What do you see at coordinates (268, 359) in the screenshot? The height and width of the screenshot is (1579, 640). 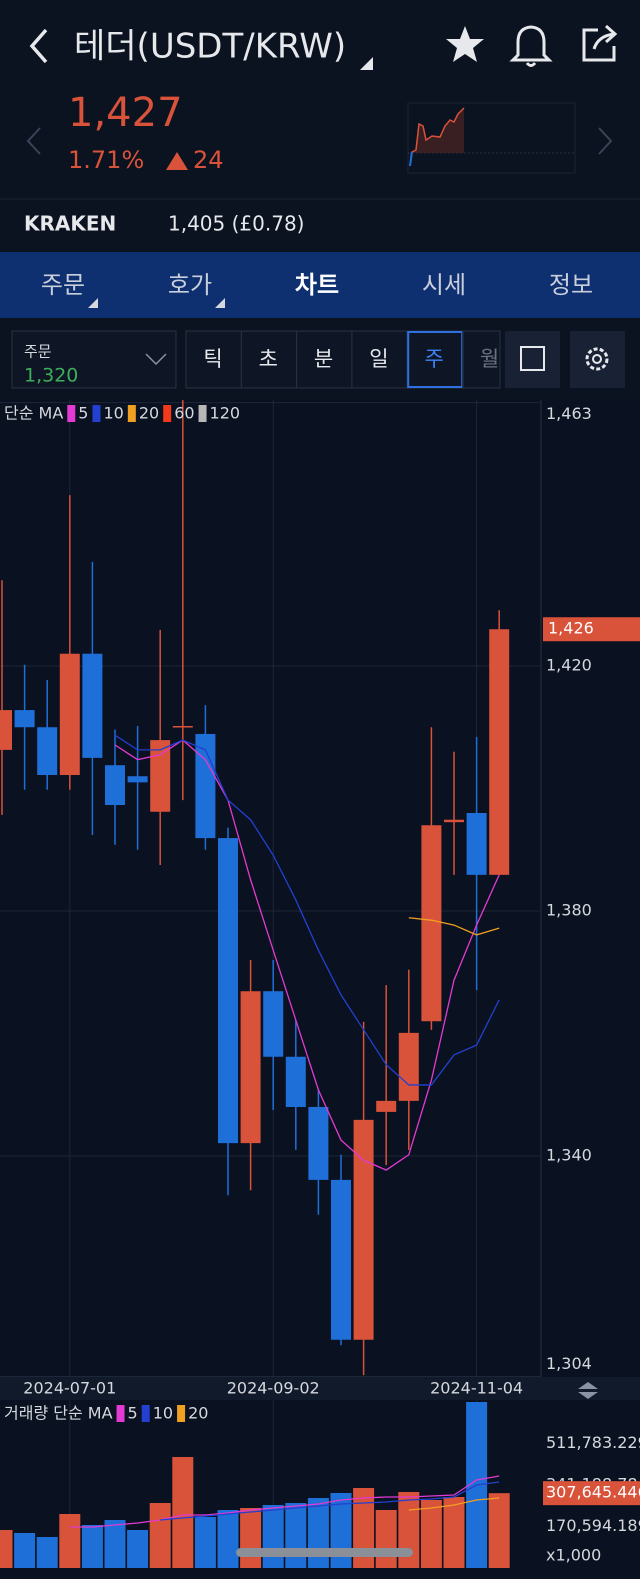 I see `period-button: 초` at bounding box center [268, 359].